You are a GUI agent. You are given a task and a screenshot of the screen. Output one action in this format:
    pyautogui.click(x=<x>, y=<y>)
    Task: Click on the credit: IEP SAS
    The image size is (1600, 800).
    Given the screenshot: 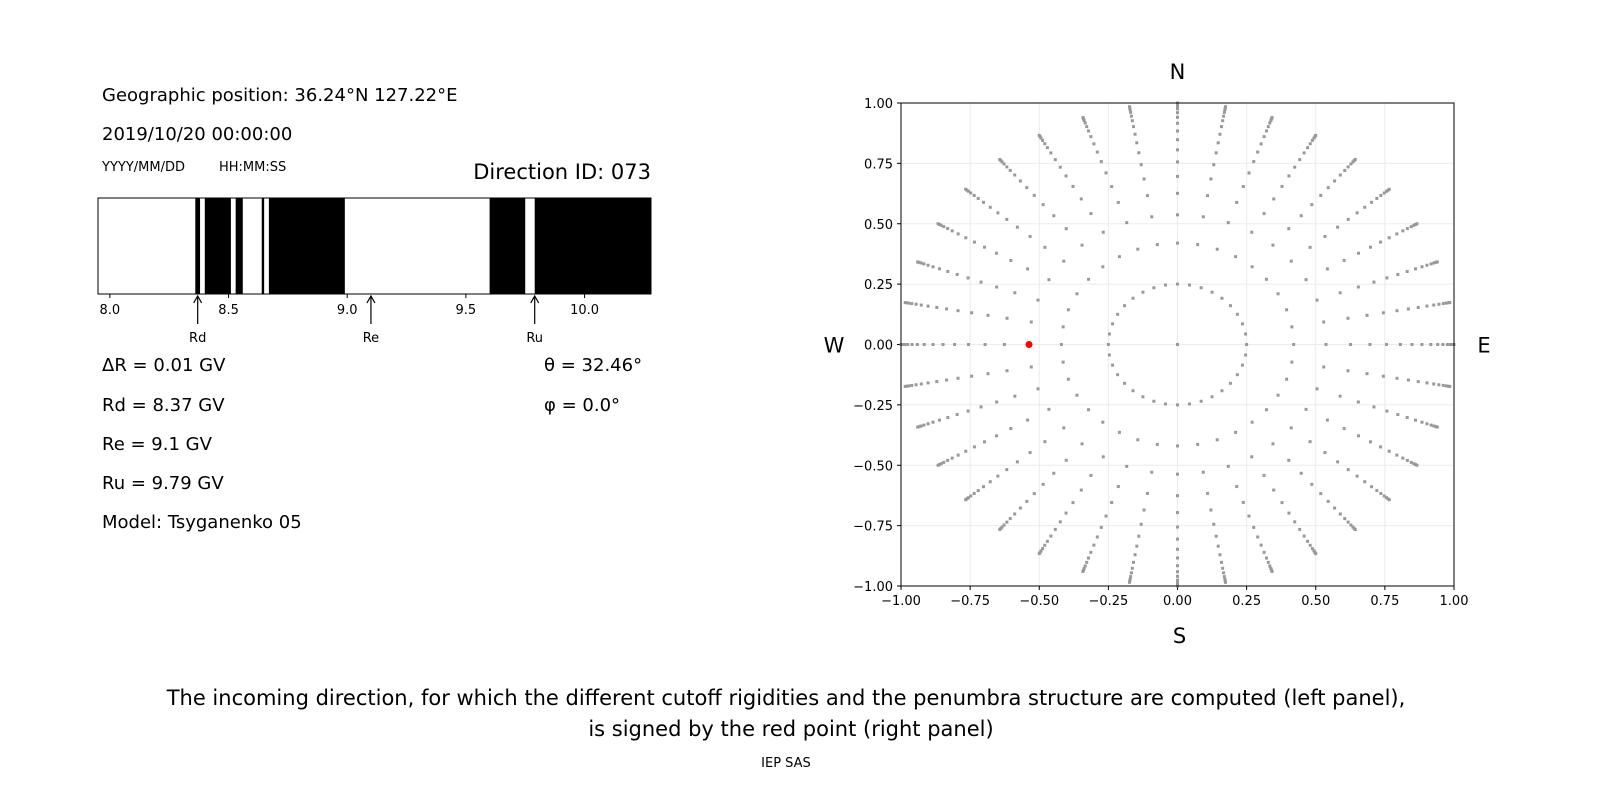 What is the action you would take?
    pyautogui.click(x=786, y=763)
    